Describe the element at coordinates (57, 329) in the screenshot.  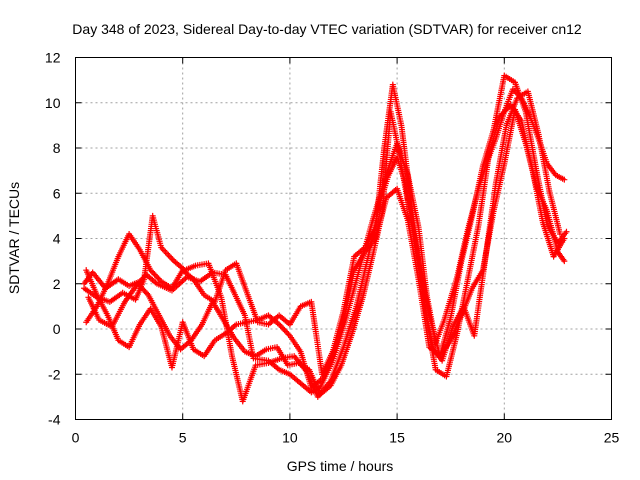
I see `y-tick-label: 0` at that location.